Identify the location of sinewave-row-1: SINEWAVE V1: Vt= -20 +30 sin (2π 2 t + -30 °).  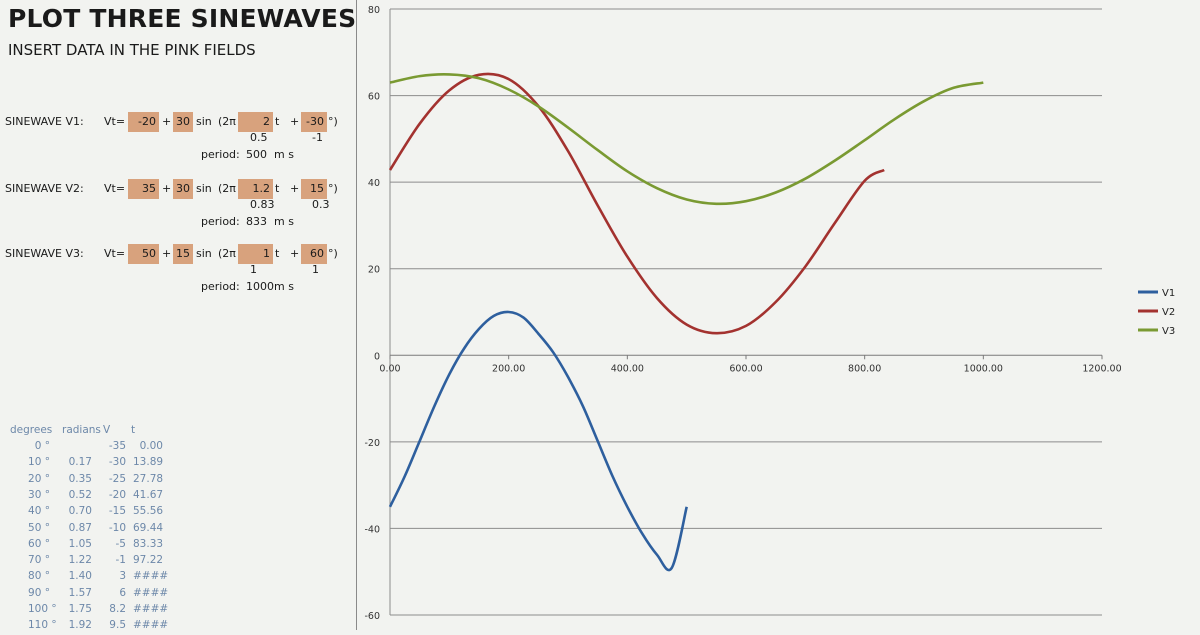
(178, 123).